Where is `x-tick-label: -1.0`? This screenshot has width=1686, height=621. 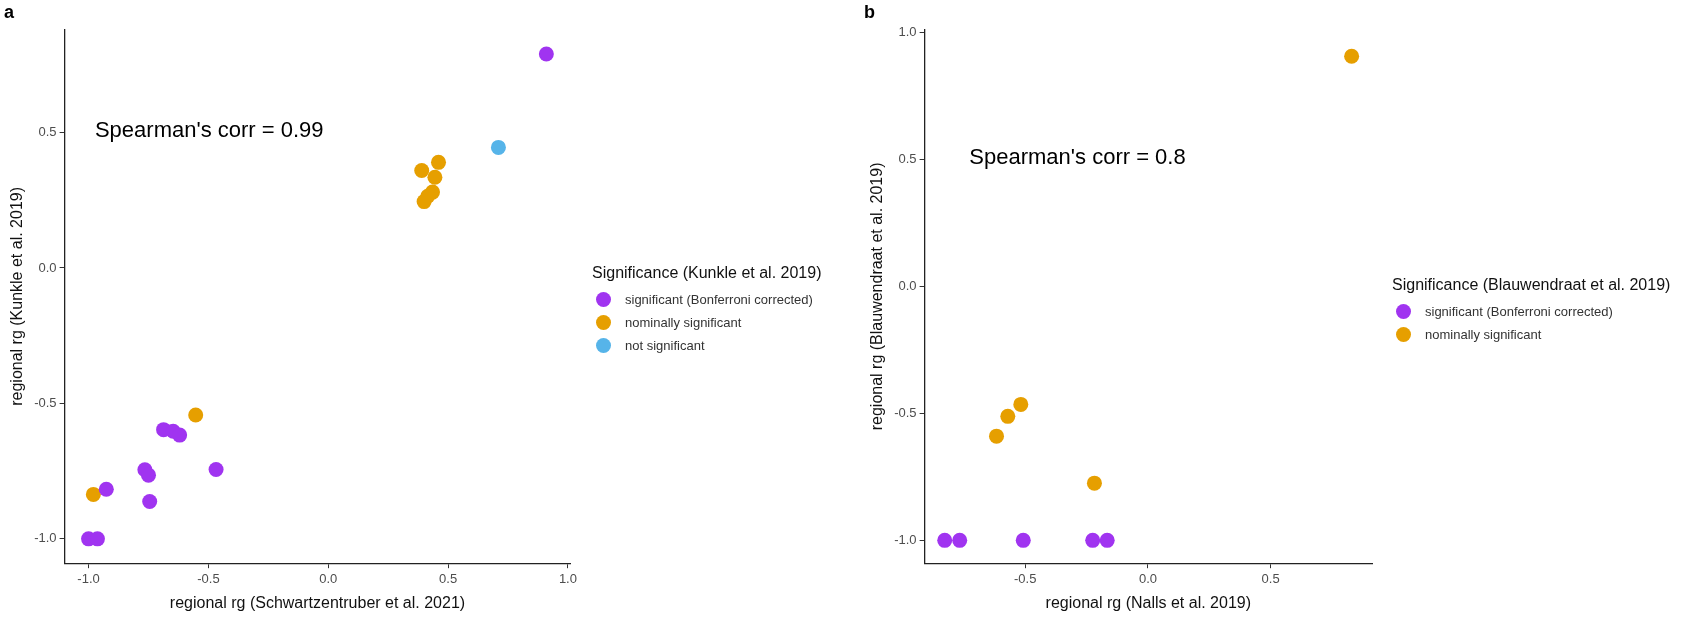 x-tick-label: -1.0 is located at coordinates (88, 578).